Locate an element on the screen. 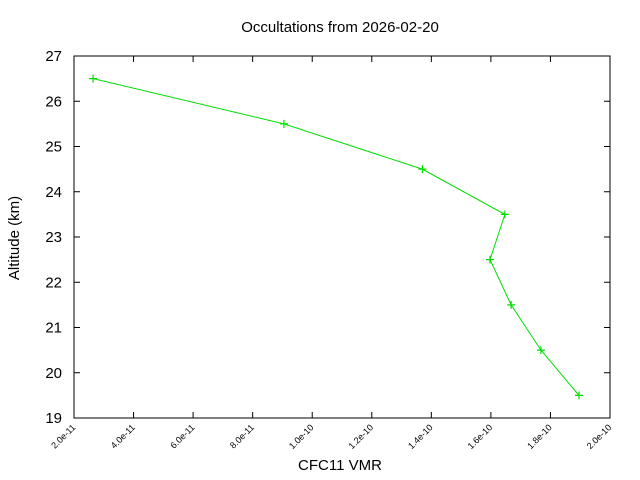  y-tick-label: 22 is located at coordinates (53, 282).